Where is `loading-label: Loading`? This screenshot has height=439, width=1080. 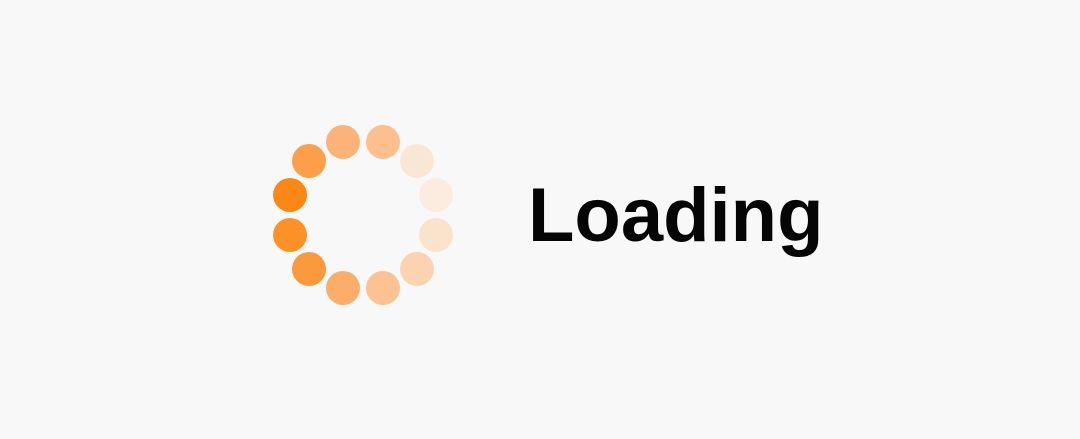
loading-label: Loading is located at coordinates (676, 215).